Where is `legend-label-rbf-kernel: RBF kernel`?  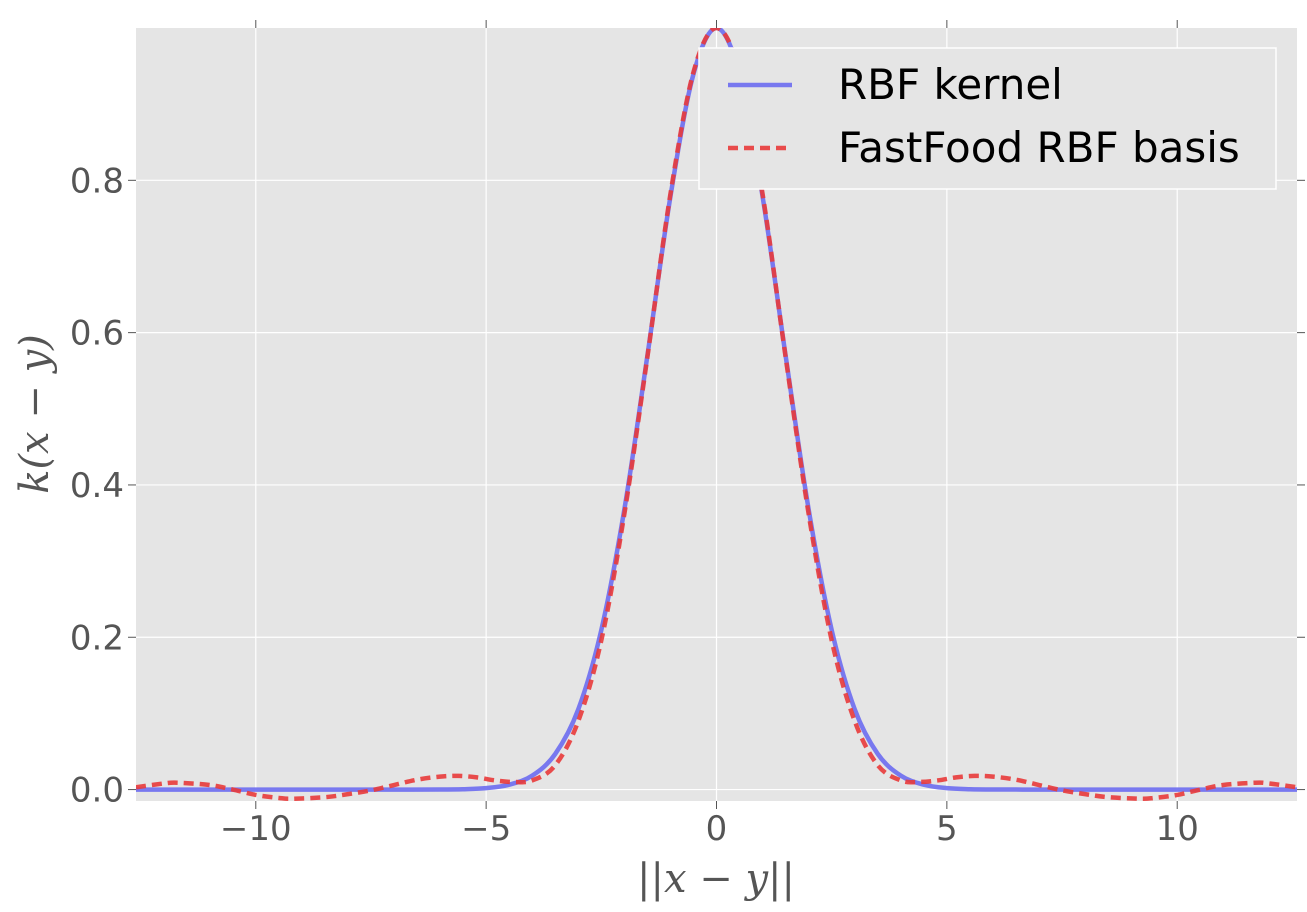
legend-label-rbf-kernel: RBF kernel is located at coordinates (950, 84).